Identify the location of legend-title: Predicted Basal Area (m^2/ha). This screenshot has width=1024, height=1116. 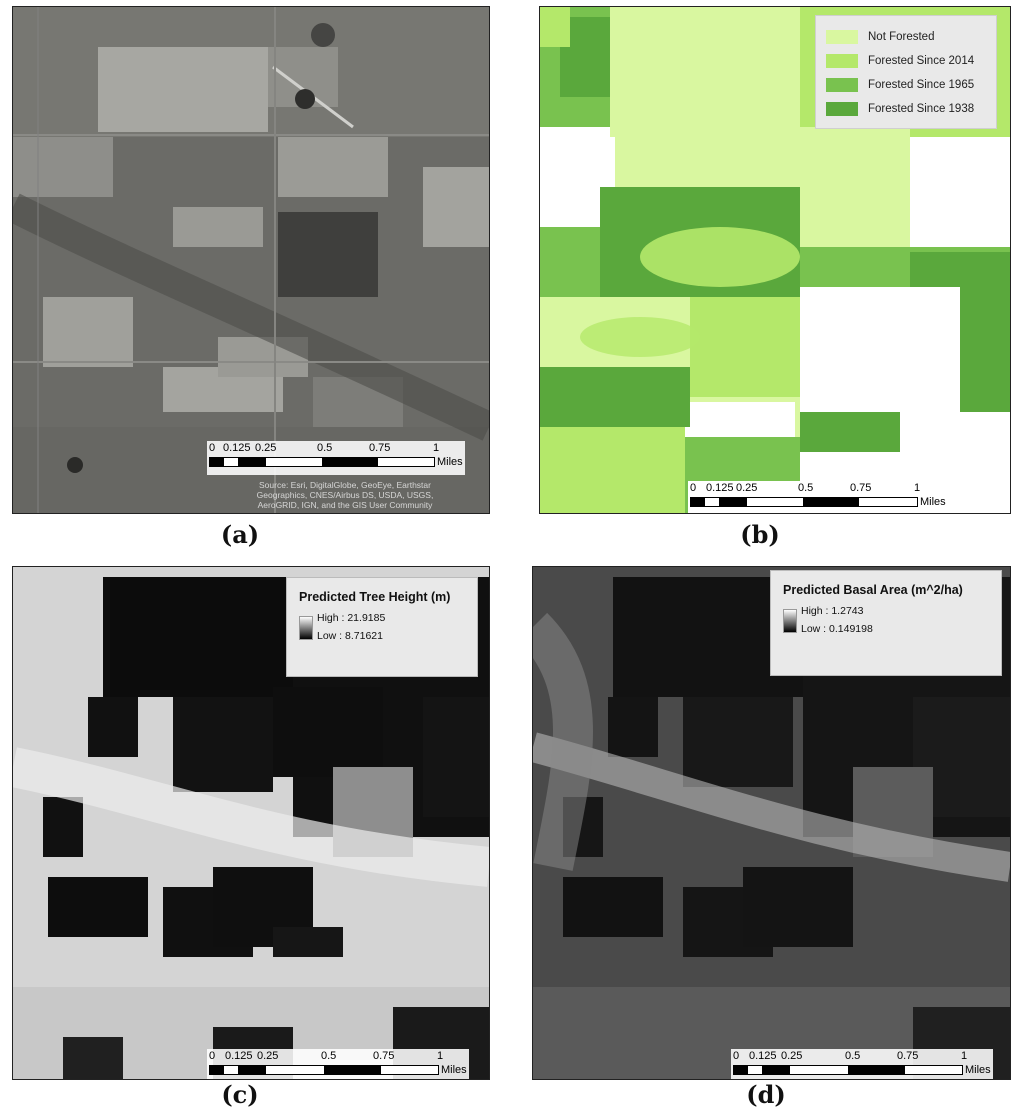
(873, 590).